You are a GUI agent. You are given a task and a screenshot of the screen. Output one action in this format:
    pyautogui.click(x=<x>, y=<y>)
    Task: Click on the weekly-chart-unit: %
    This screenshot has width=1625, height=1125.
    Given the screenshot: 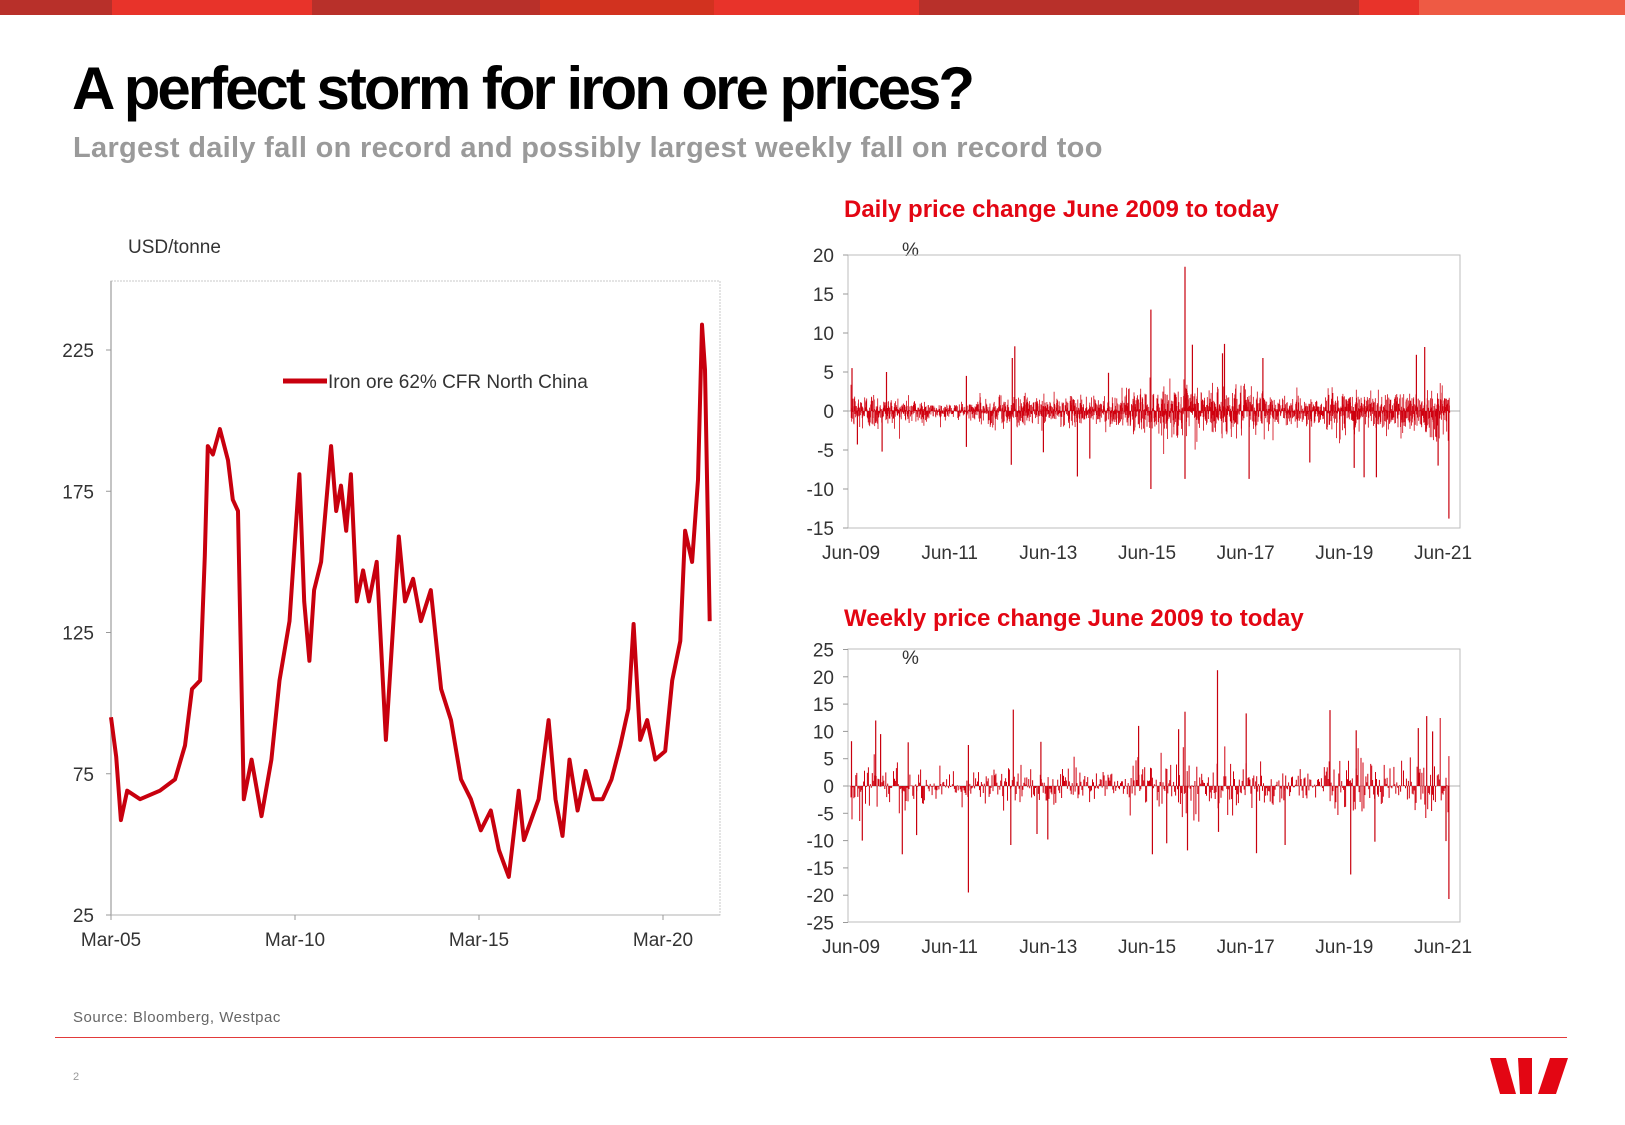 What is the action you would take?
    pyautogui.click(x=910, y=658)
    